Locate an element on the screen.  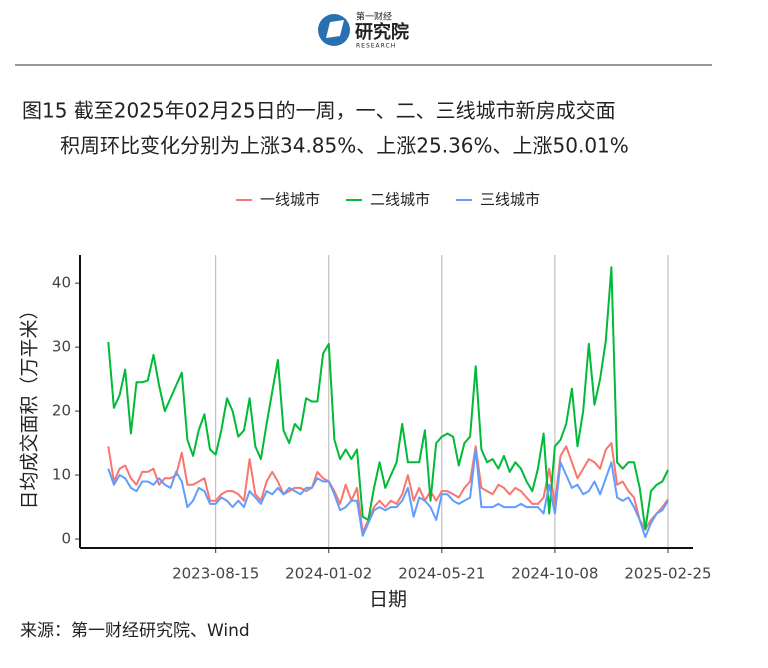
y-tick-label: 20 is located at coordinates (61, 411).